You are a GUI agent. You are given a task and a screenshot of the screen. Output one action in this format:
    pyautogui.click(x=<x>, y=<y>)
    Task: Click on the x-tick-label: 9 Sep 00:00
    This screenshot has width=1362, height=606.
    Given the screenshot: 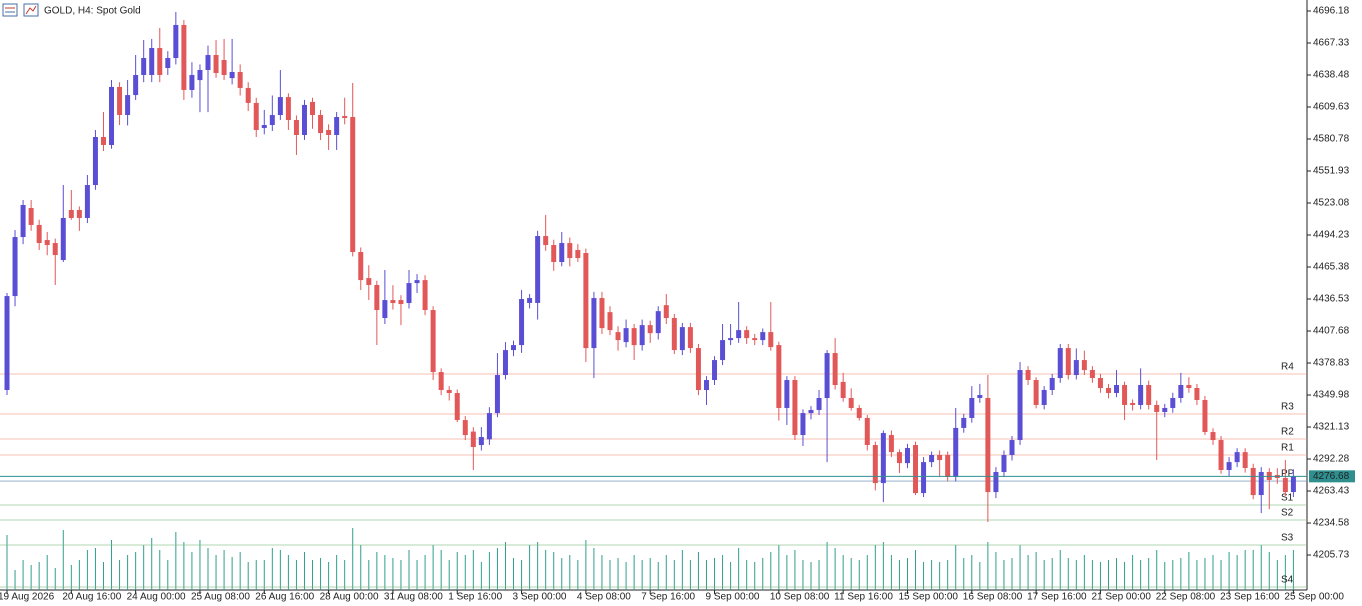 What is the action you would take?
    pyautogui.click(x=733, y=597)
    